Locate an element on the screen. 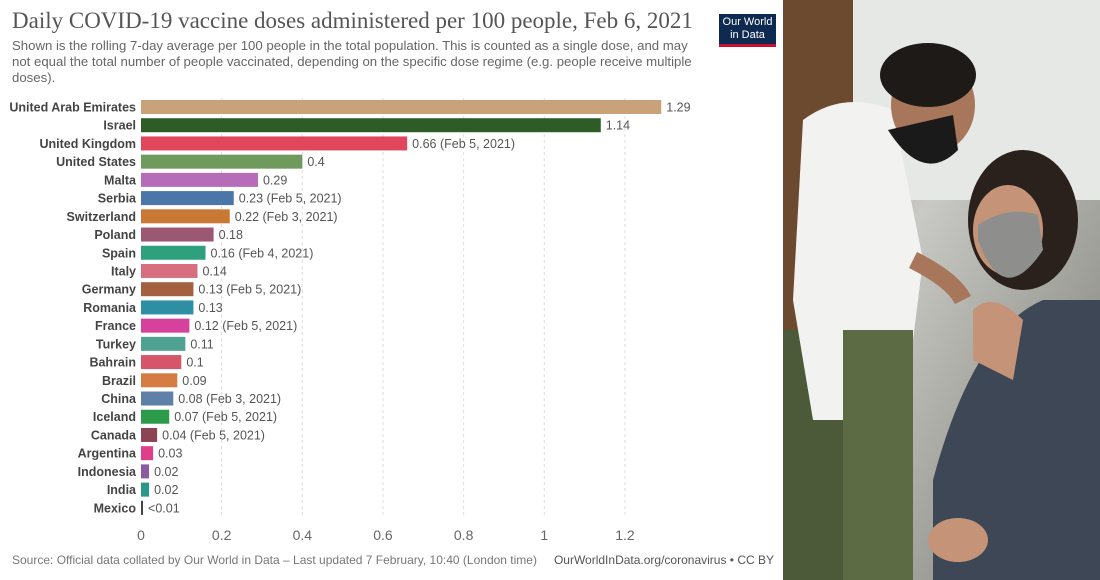  category-label: Iceland is located at coordinates (114, 417).